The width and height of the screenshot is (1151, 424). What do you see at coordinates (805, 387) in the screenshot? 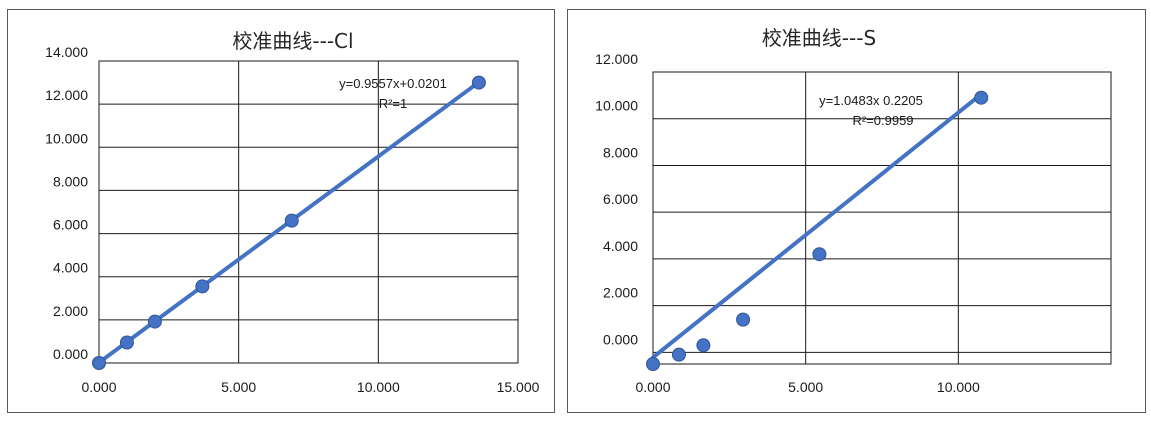
I see `s-x-tick-label: 5.000` at bounding box center [805, 387].